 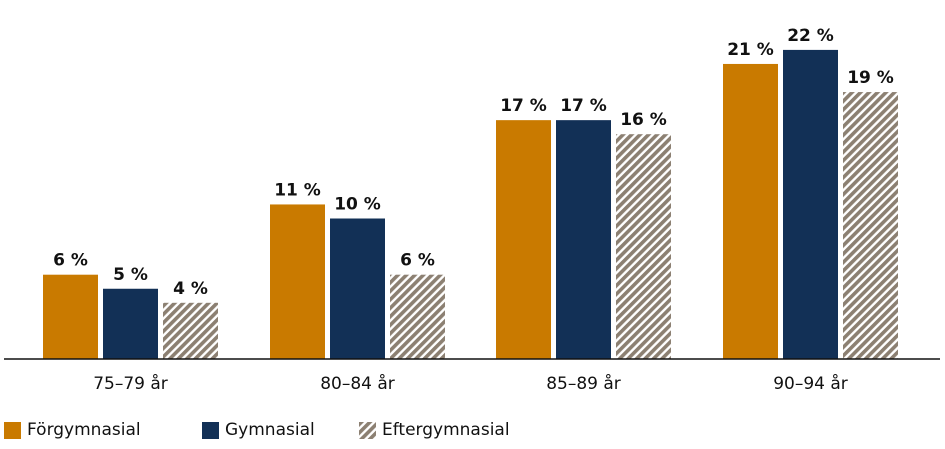 I want to click on bar-eftergymnasial-90-94-ar, so click(x=870, y=226).